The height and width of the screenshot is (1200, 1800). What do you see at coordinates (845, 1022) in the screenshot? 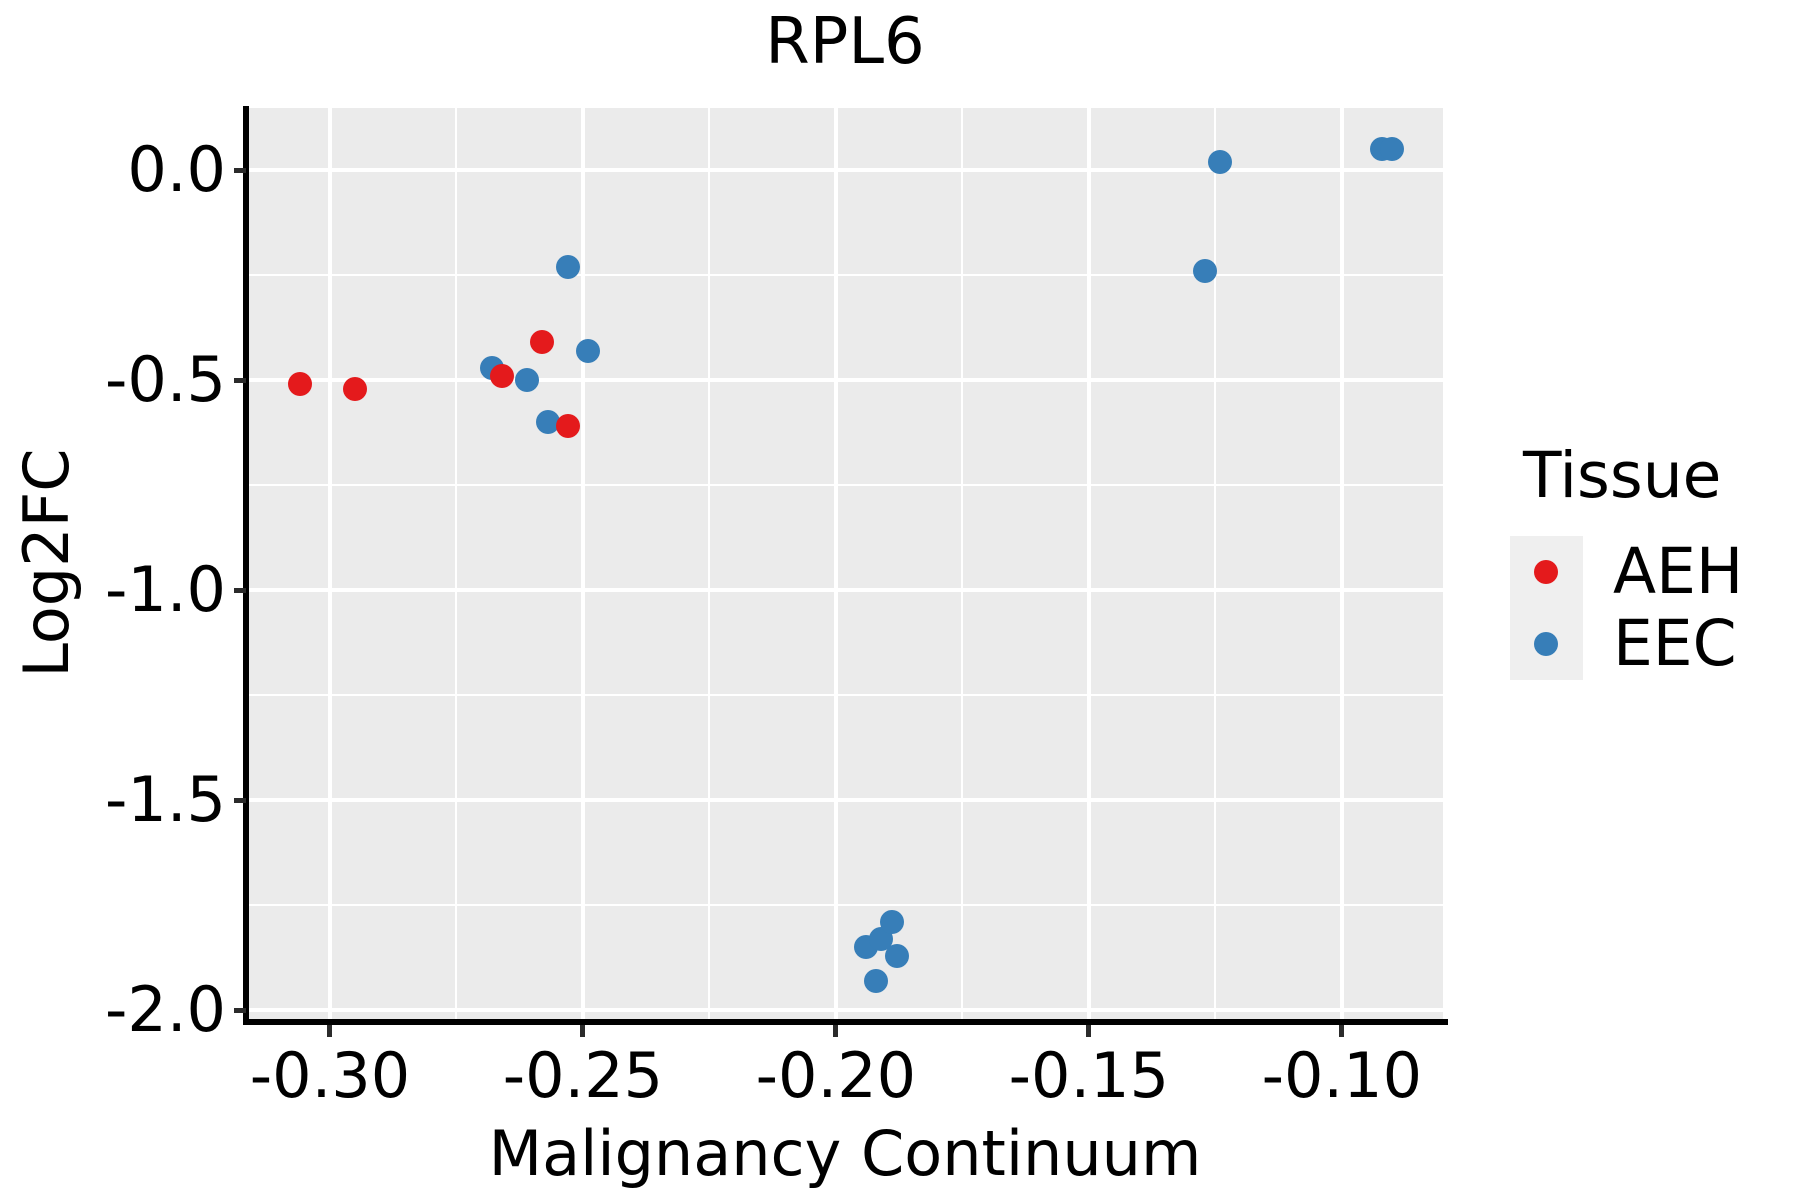
I see `x-axis-spine` at bounding box center [845, 1022].